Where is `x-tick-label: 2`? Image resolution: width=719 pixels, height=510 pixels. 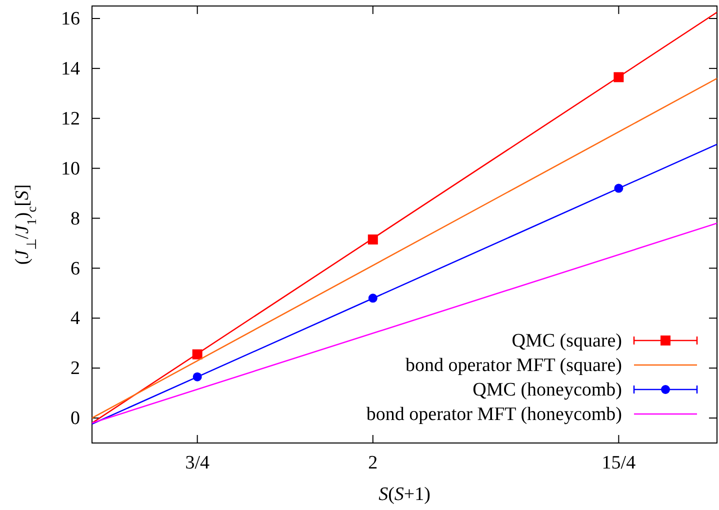 x-tick-label: 2 is located at coordinates (373, 463).